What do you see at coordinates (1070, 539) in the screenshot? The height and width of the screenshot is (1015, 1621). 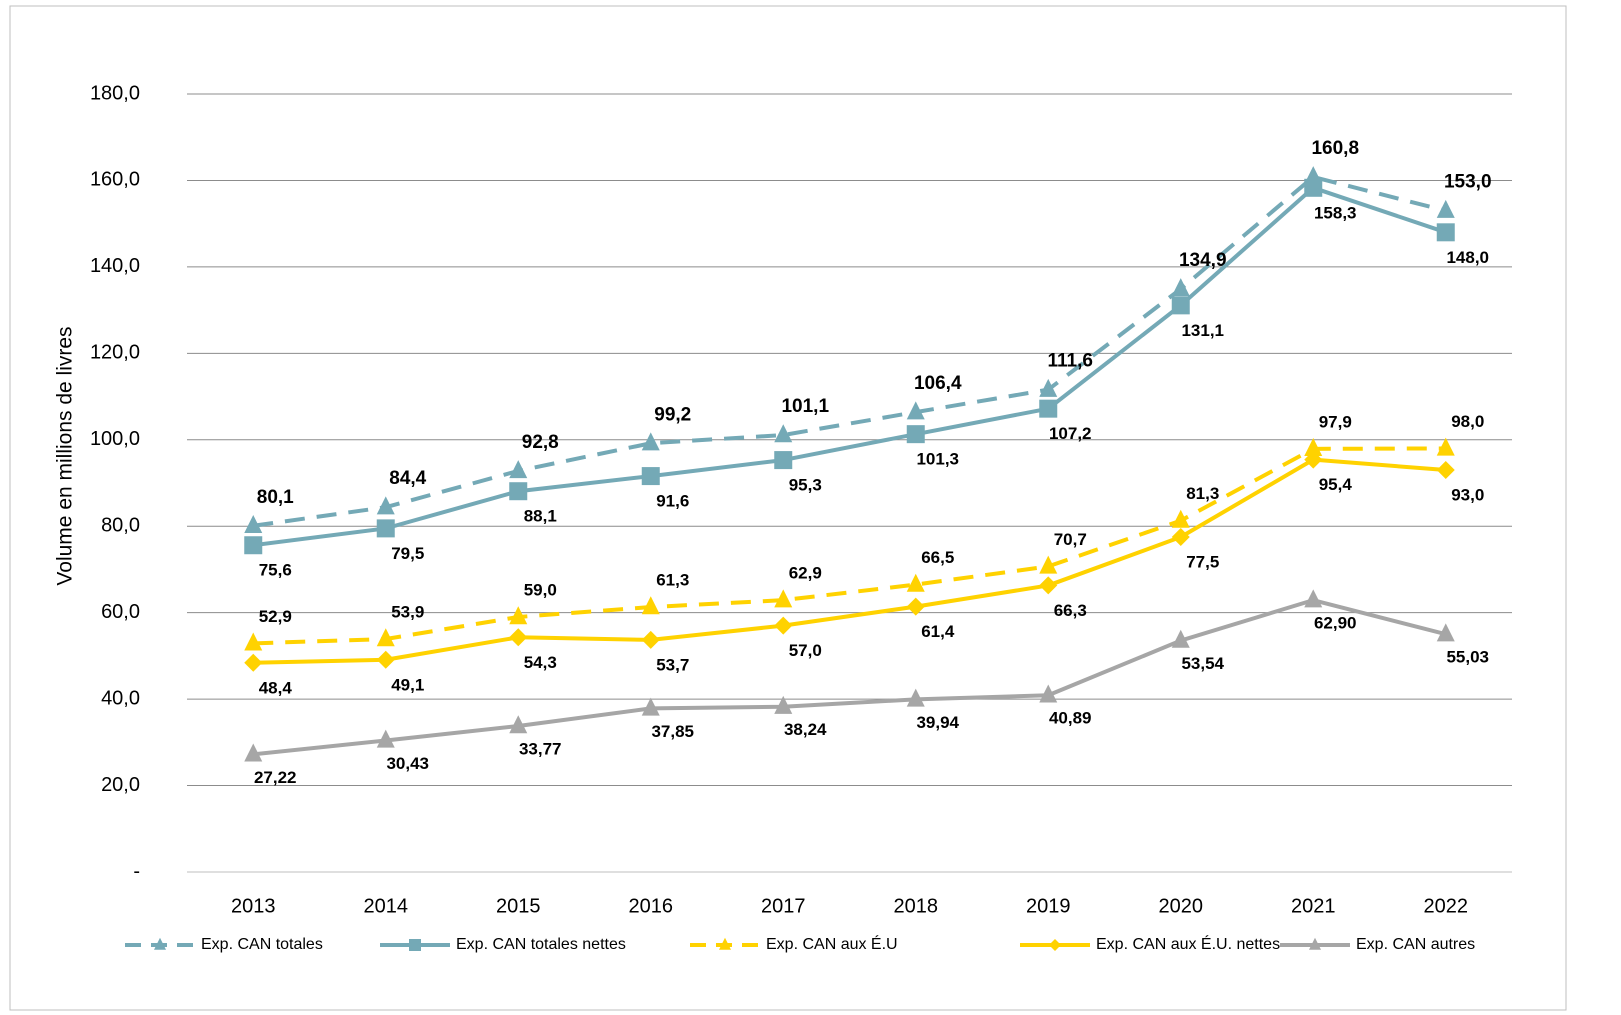 I see `data-label: 70,7` at bounding box center [1070, 539].